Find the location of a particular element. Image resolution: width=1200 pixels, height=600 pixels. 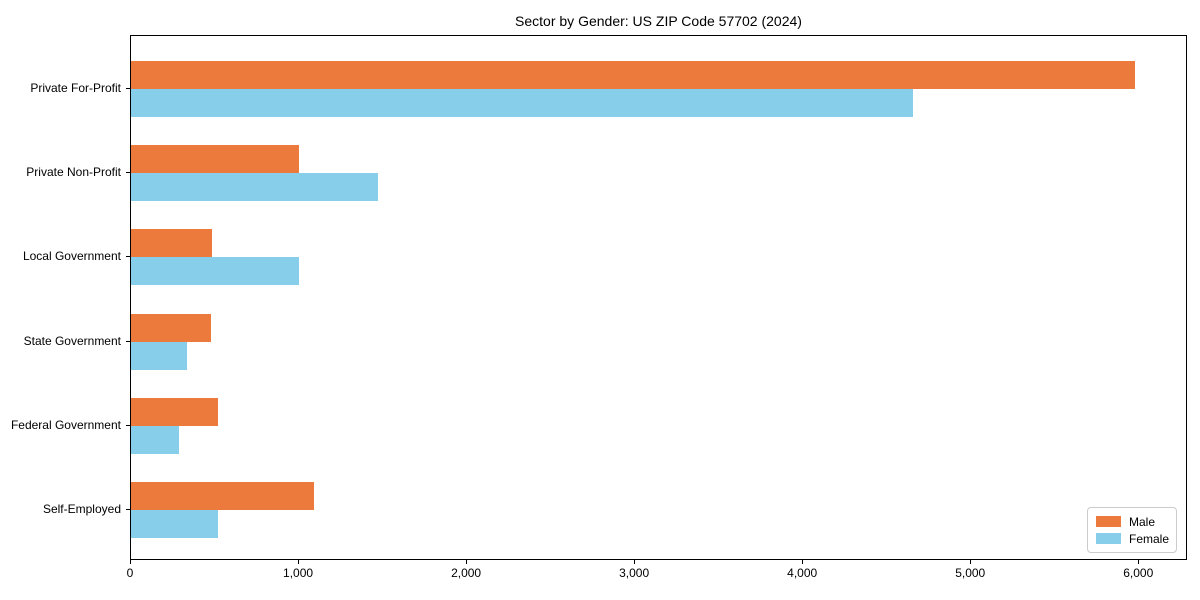

x-axis-tick-label: 0 is located at coordinates (130, 573).